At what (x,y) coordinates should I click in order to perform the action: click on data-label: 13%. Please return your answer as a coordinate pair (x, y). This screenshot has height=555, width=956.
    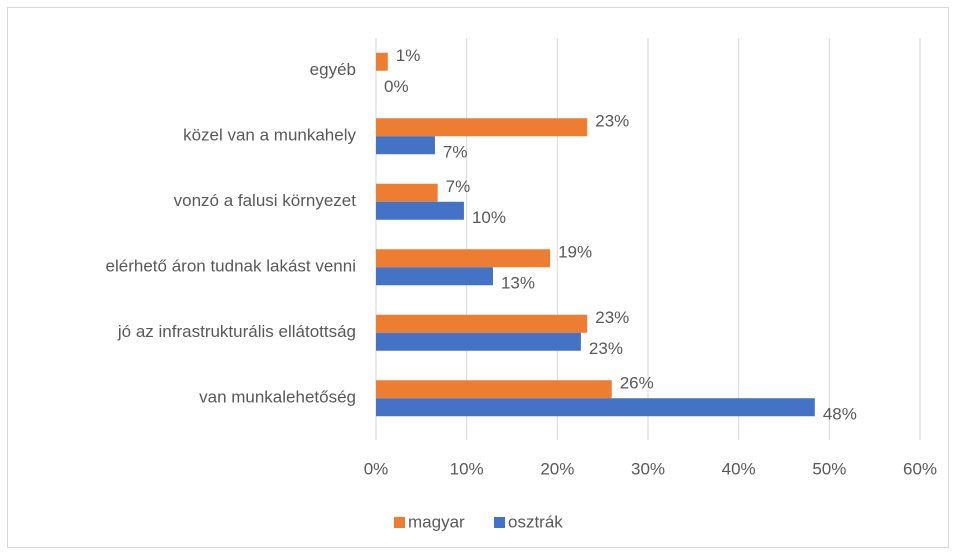
    Looking at the image, I should click on (518, 283).